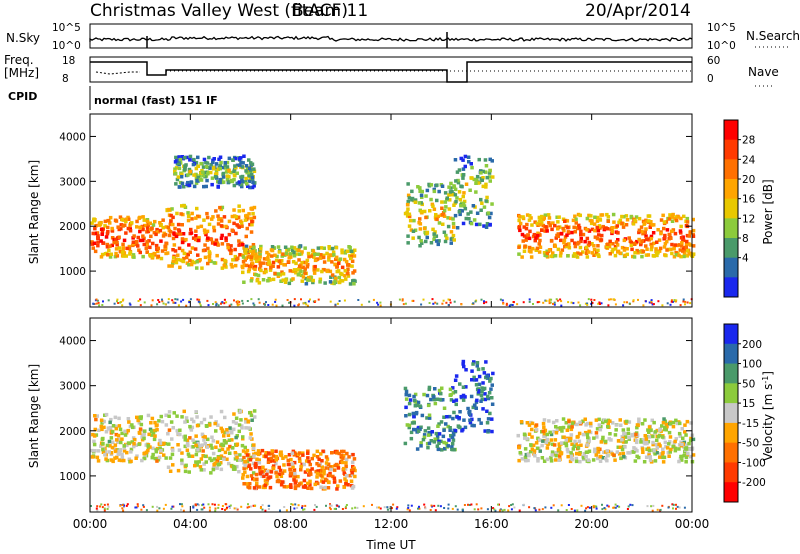  I want to click on colorbar-tick-label: 15, so click(748, 404).